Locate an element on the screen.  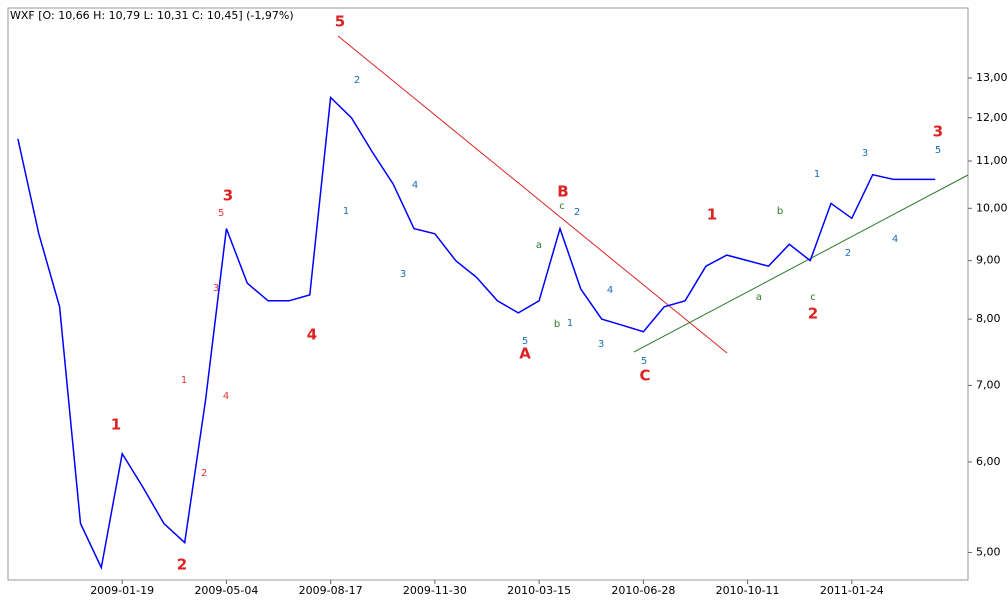
y-tick-label: 11,00 is located at coordinates (992, 160).